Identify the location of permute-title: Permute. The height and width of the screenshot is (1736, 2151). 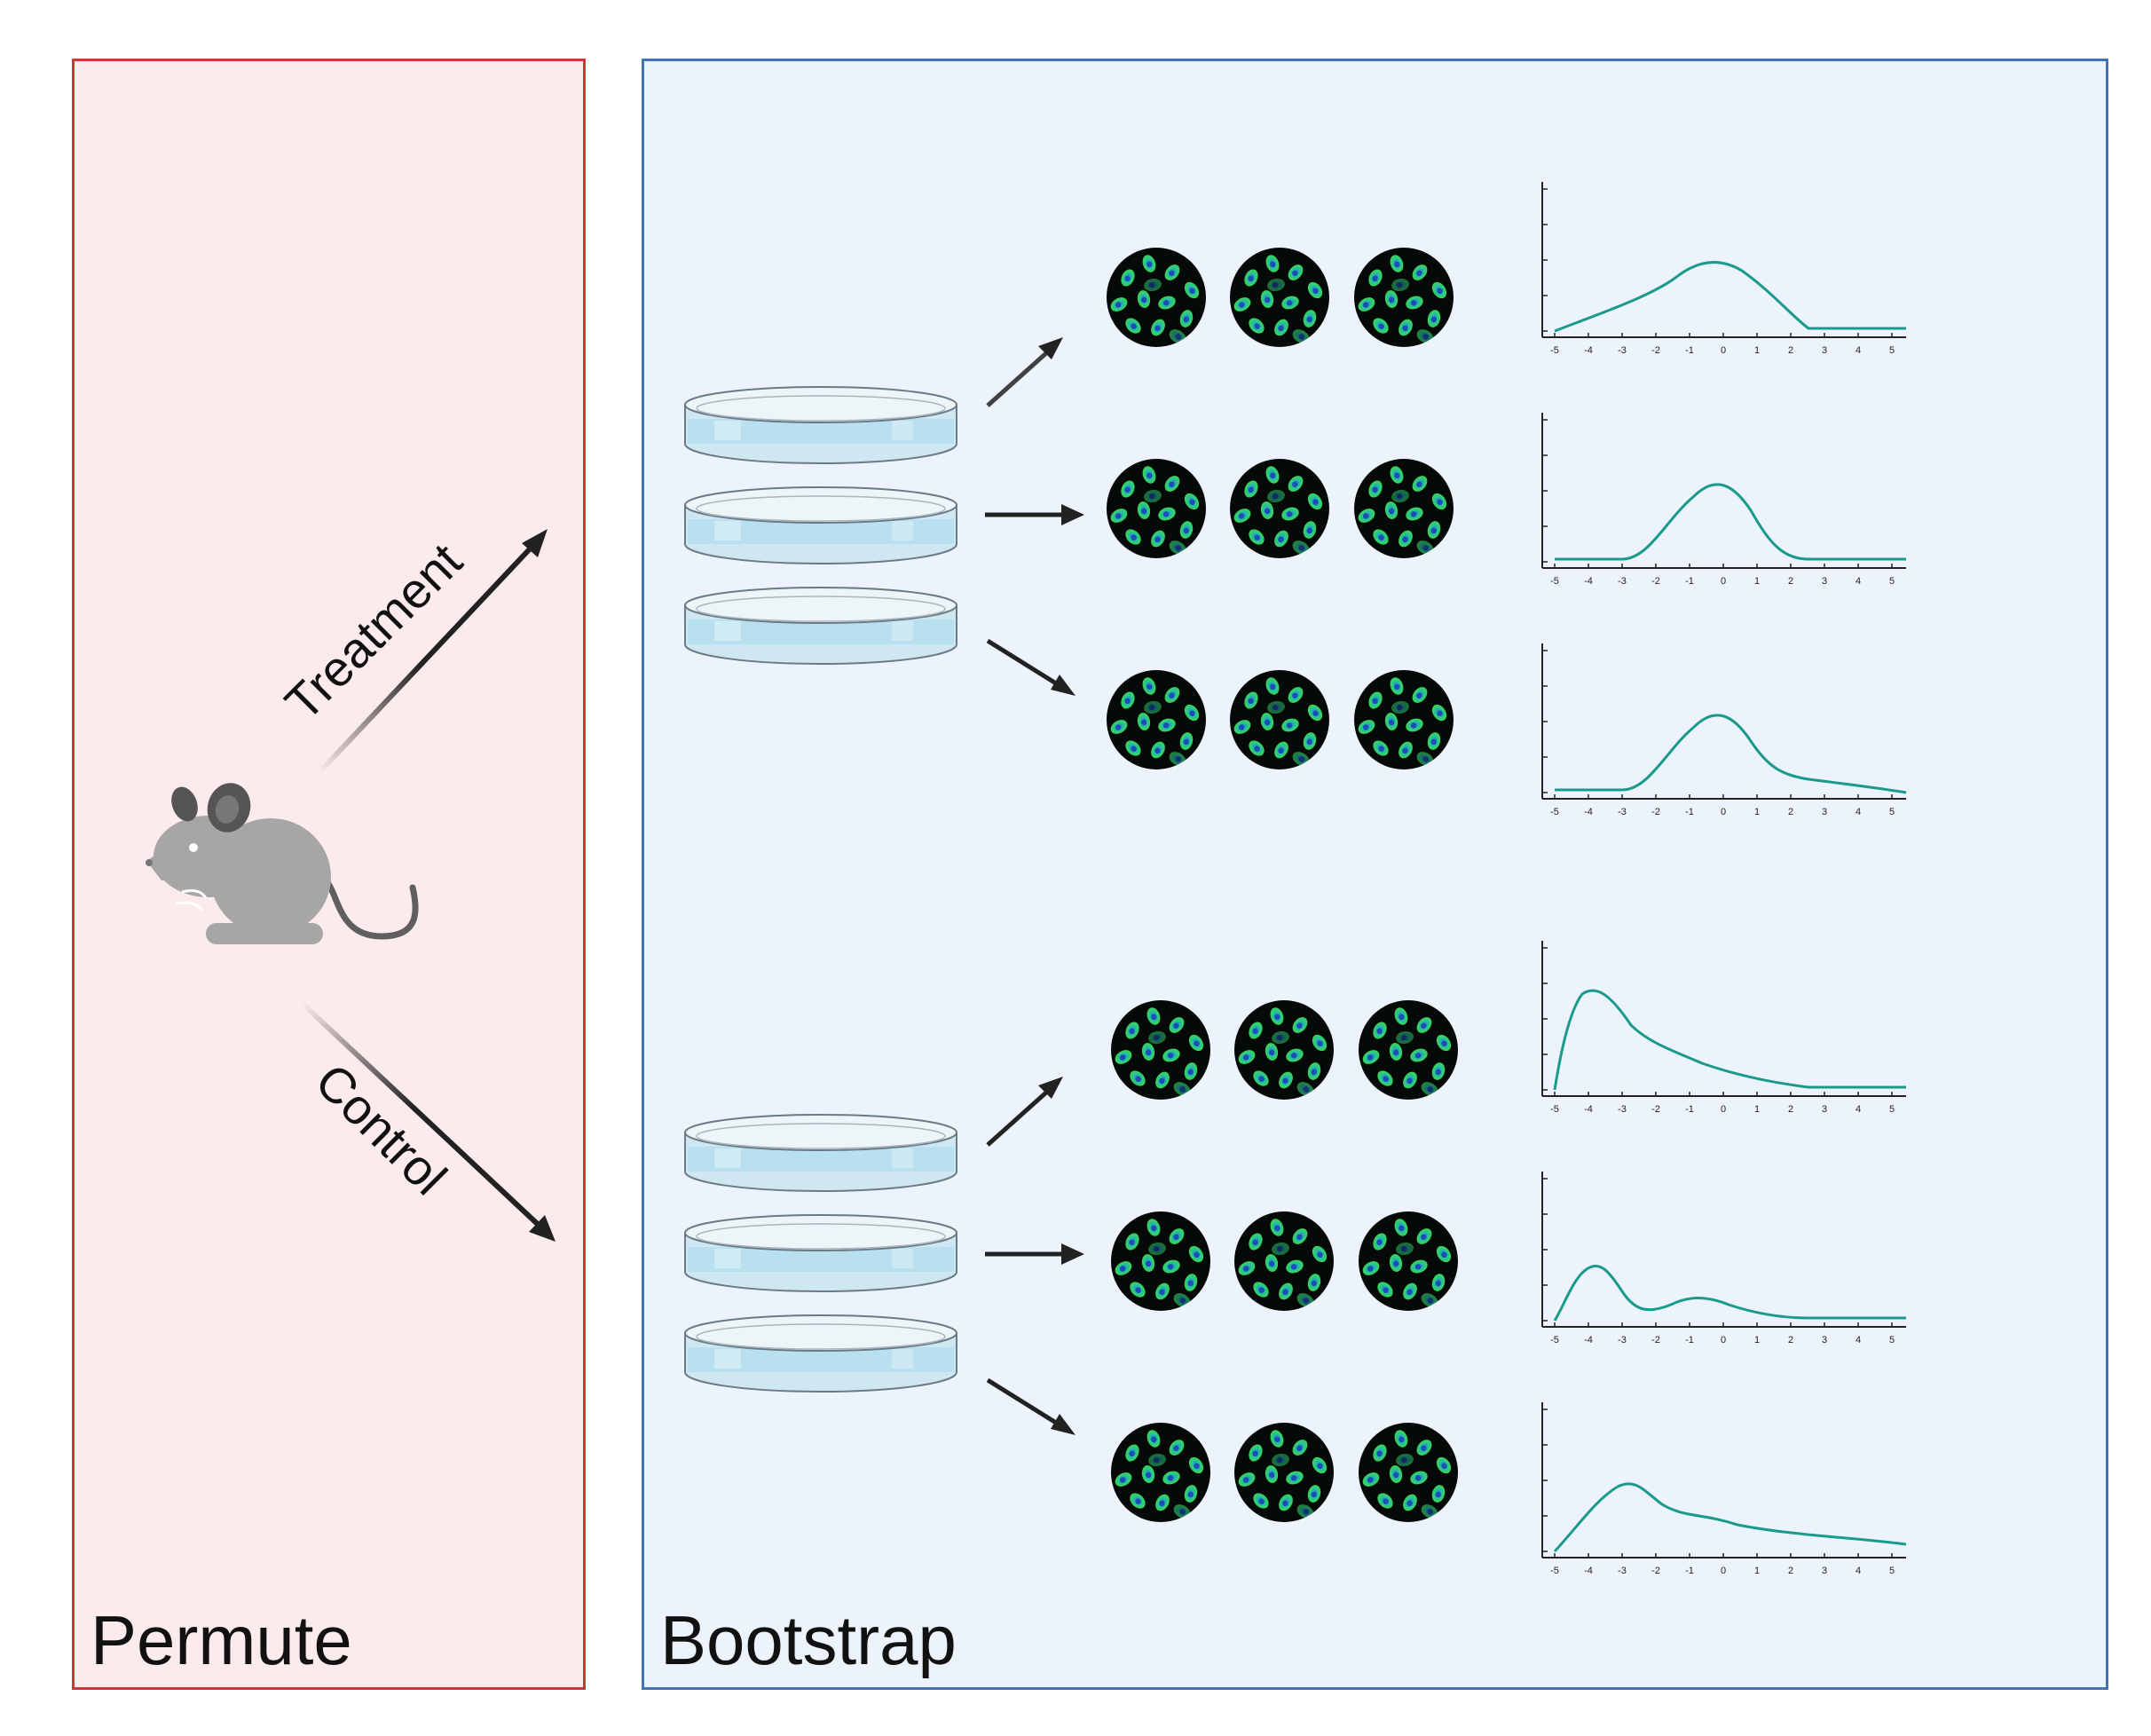
(222, 1640).